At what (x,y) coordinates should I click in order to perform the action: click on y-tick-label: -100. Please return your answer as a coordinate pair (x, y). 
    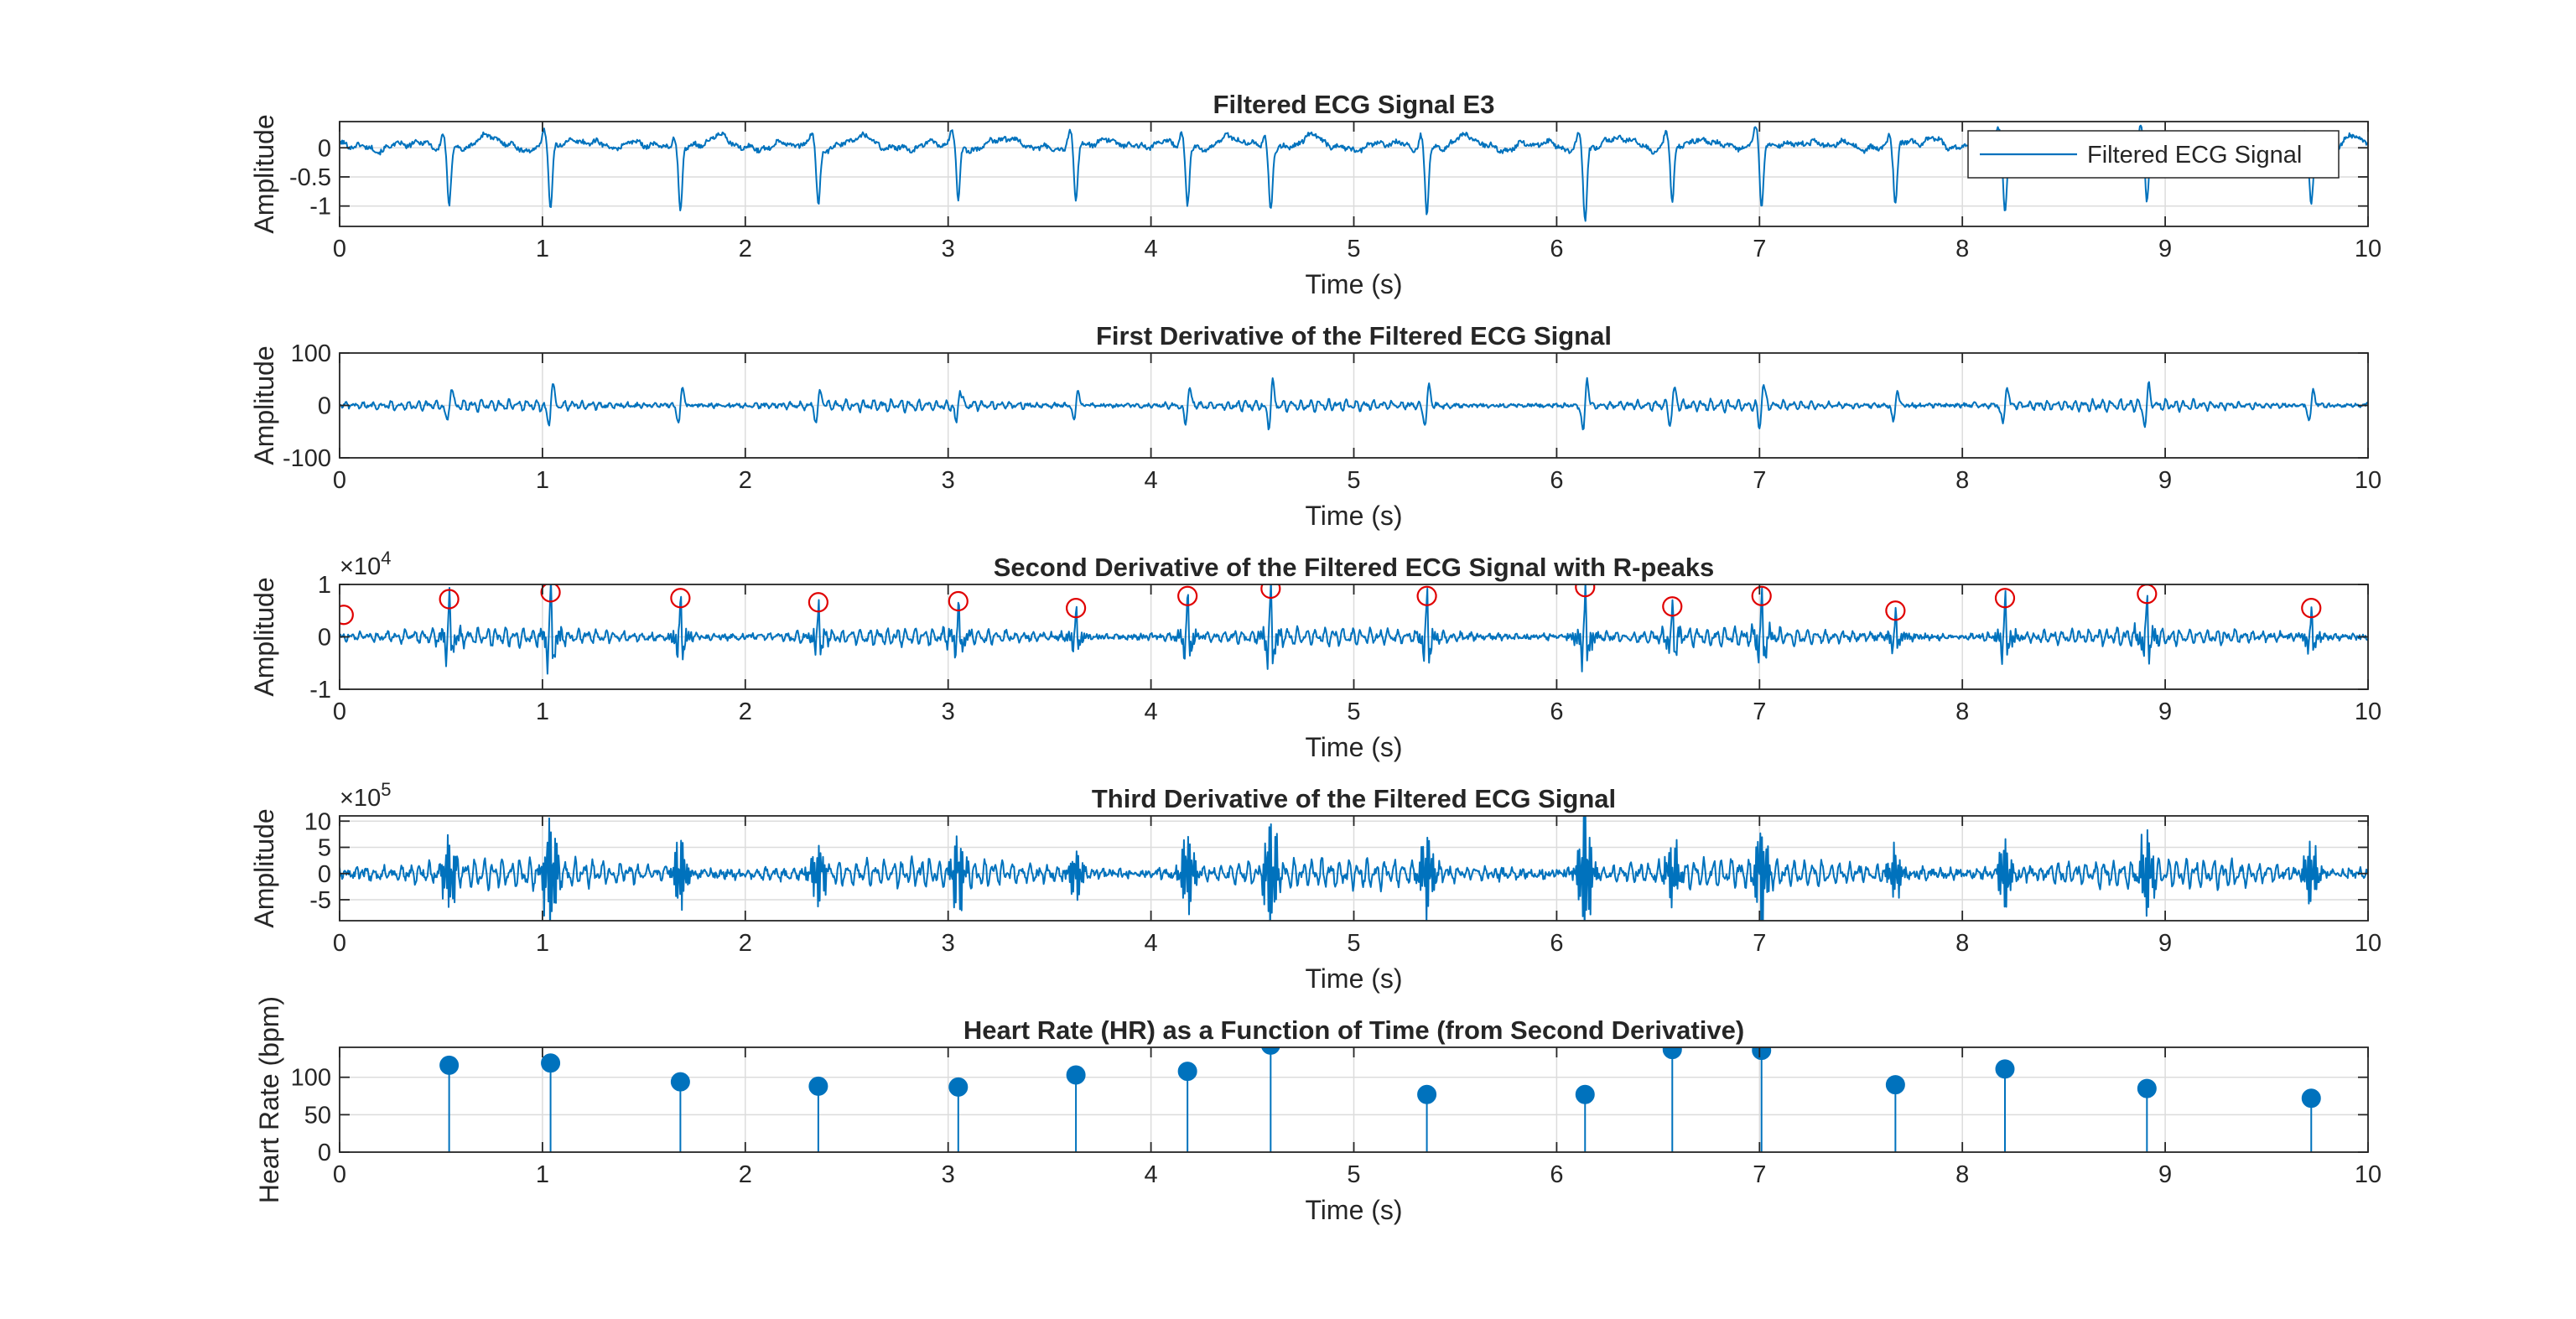
    Looking at the image, I should click on (307, 458).